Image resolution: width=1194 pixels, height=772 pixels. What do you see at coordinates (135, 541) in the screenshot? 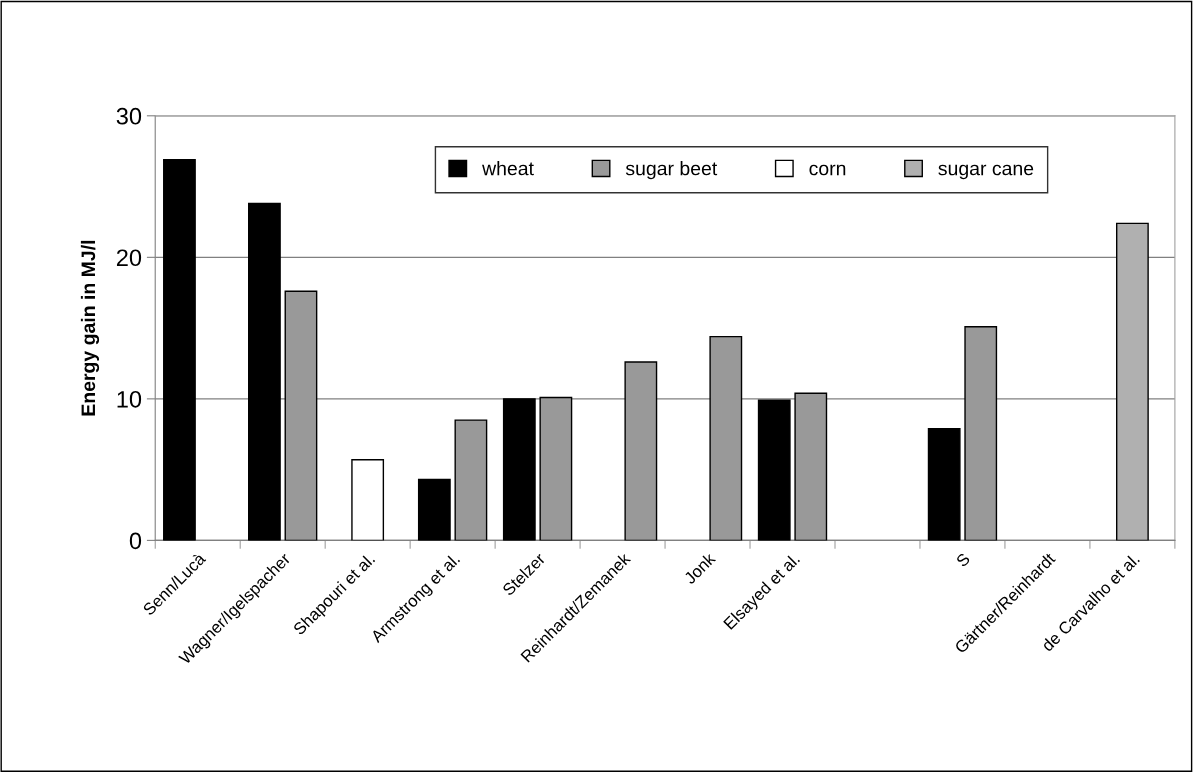
I see `y-tick-label: 0` at bounding box center [135, 541].